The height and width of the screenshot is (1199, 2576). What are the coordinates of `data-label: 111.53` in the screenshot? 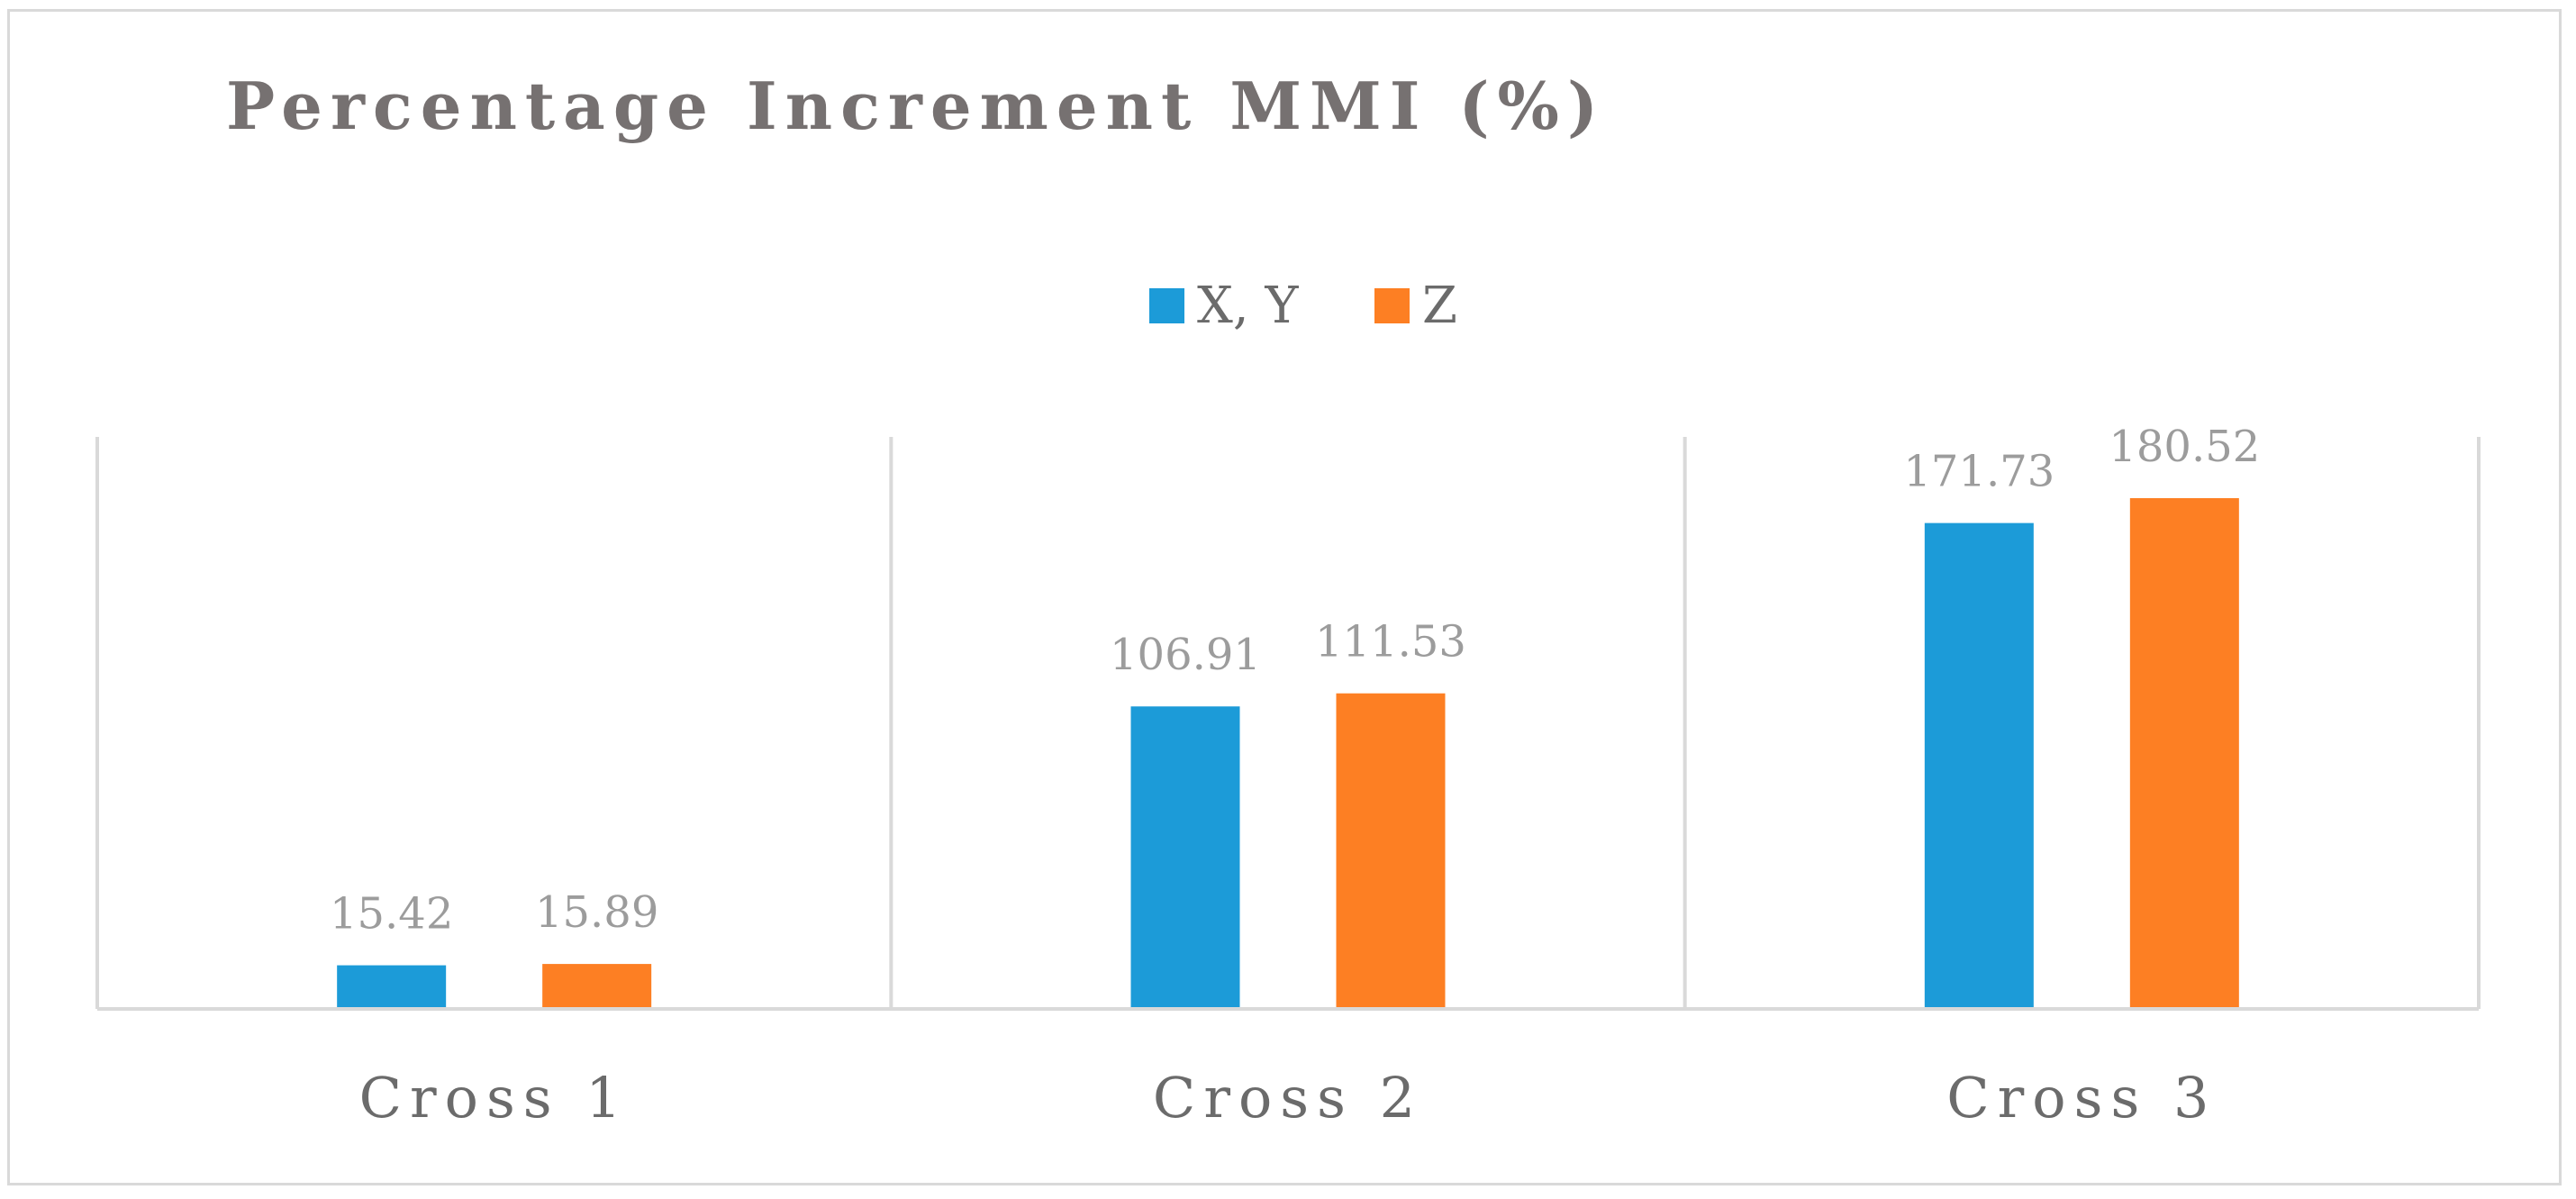 It's located at (1390, 642).